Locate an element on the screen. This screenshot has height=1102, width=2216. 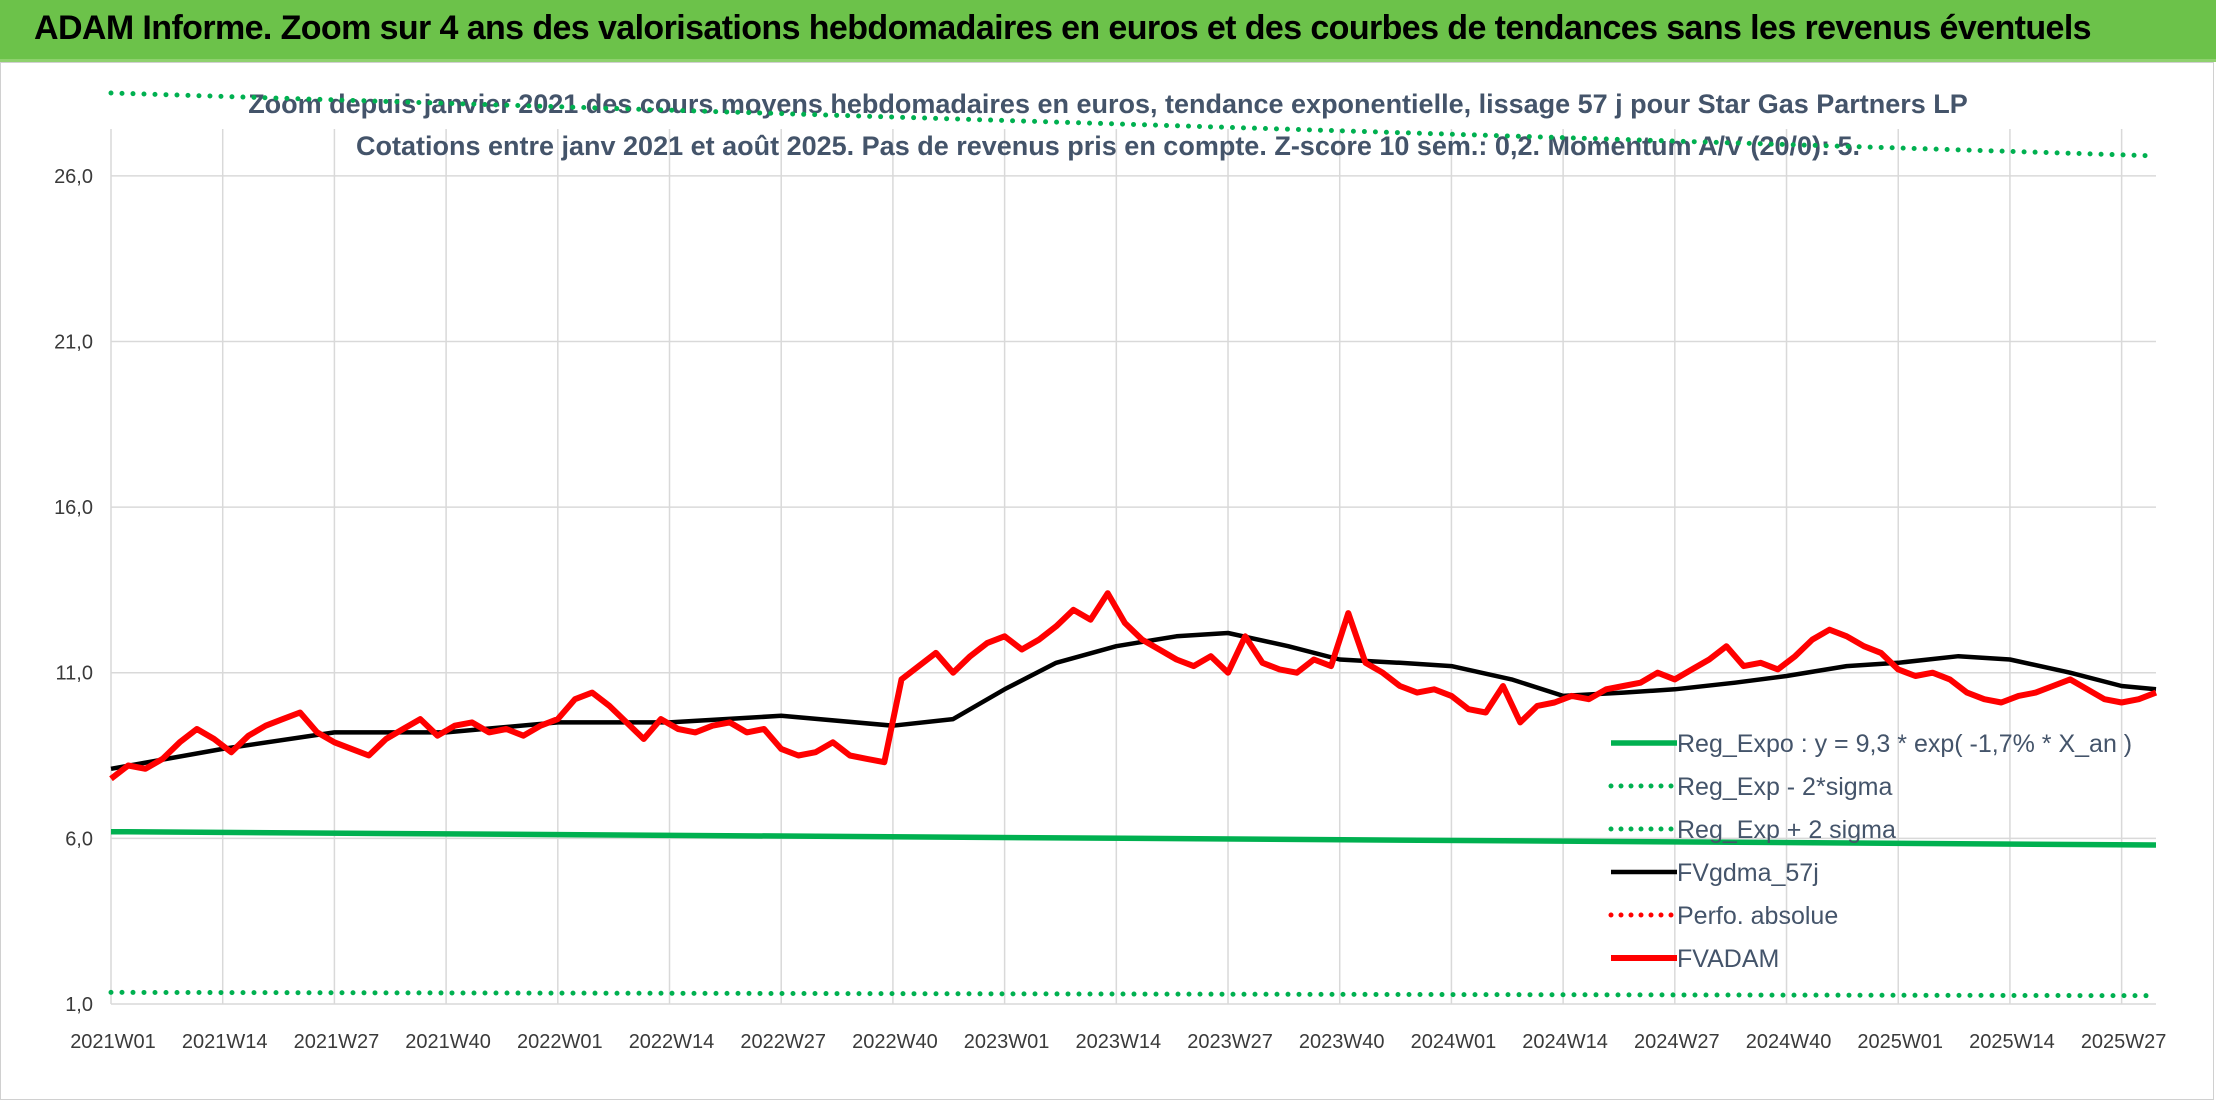
x-tick-label: 2025W01 is located at coordinates (1900, 1042).